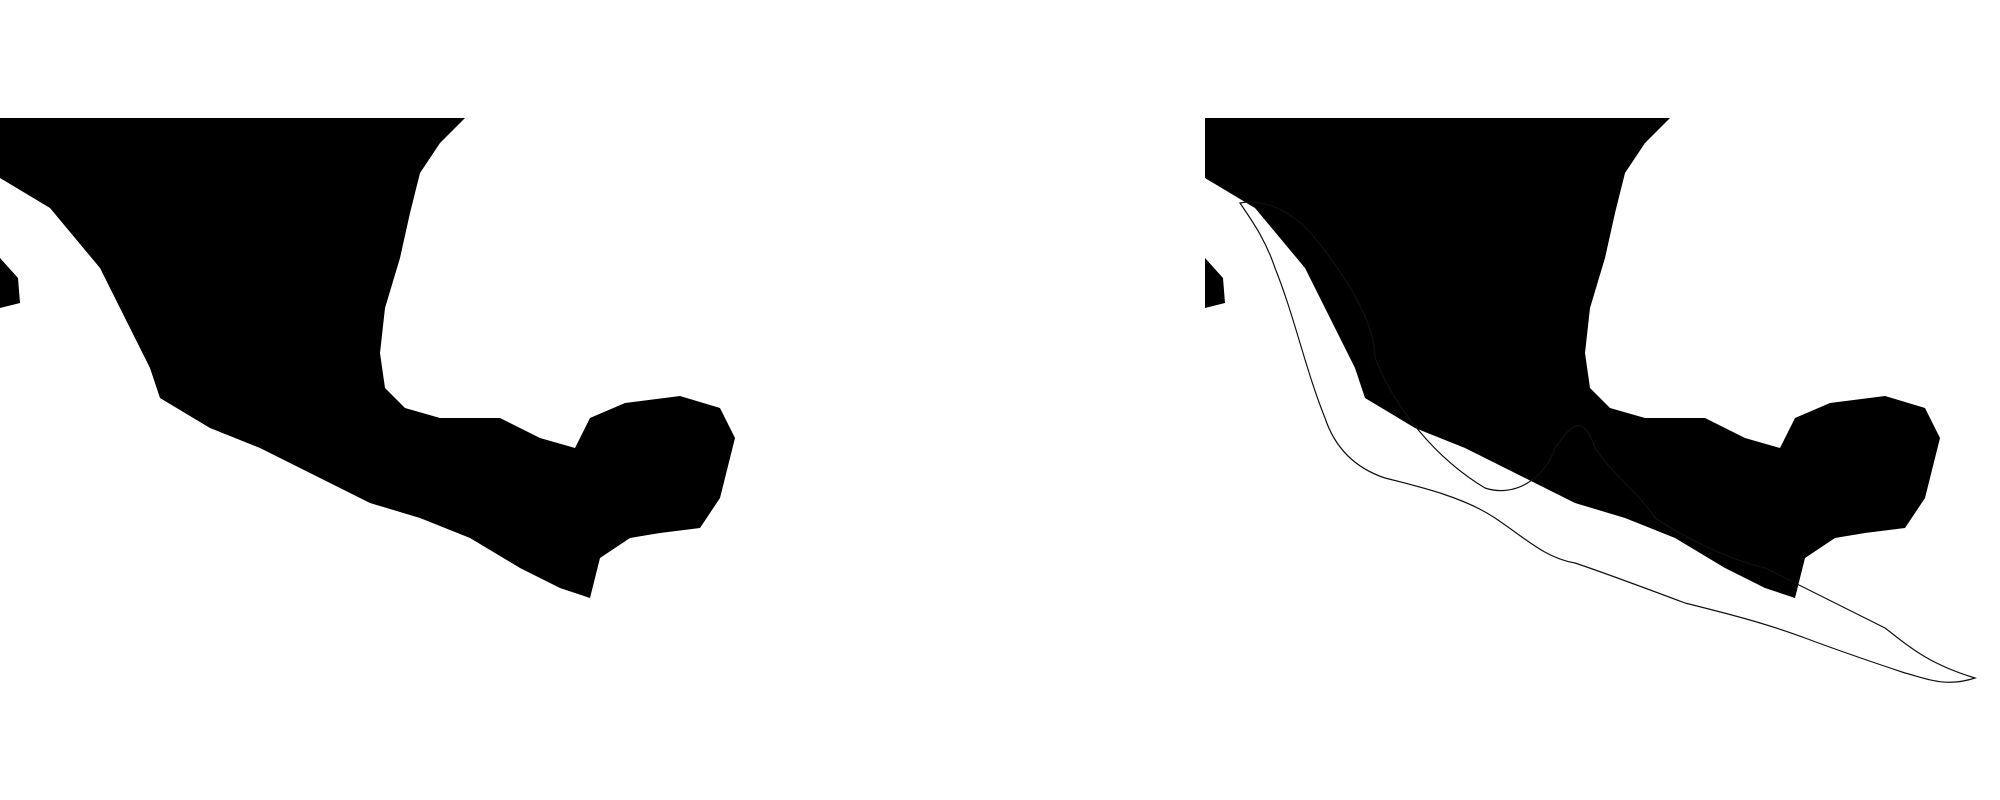  What do you see at coordinates (1000, 253) in the screenshot?
I see `pca-plot-continuous` at bounding box center [1000, 253].